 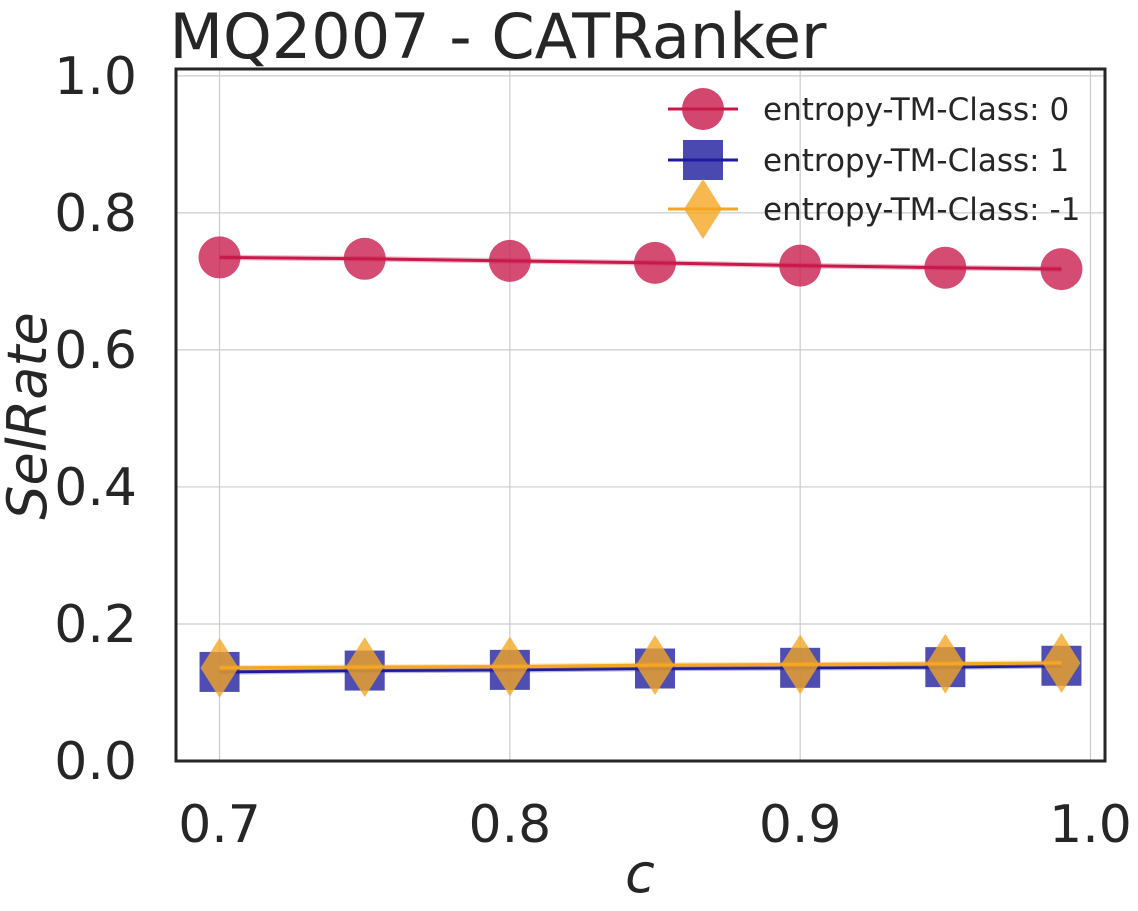 I want to click on legend-marker-diamond, so click(x=703, y=209).